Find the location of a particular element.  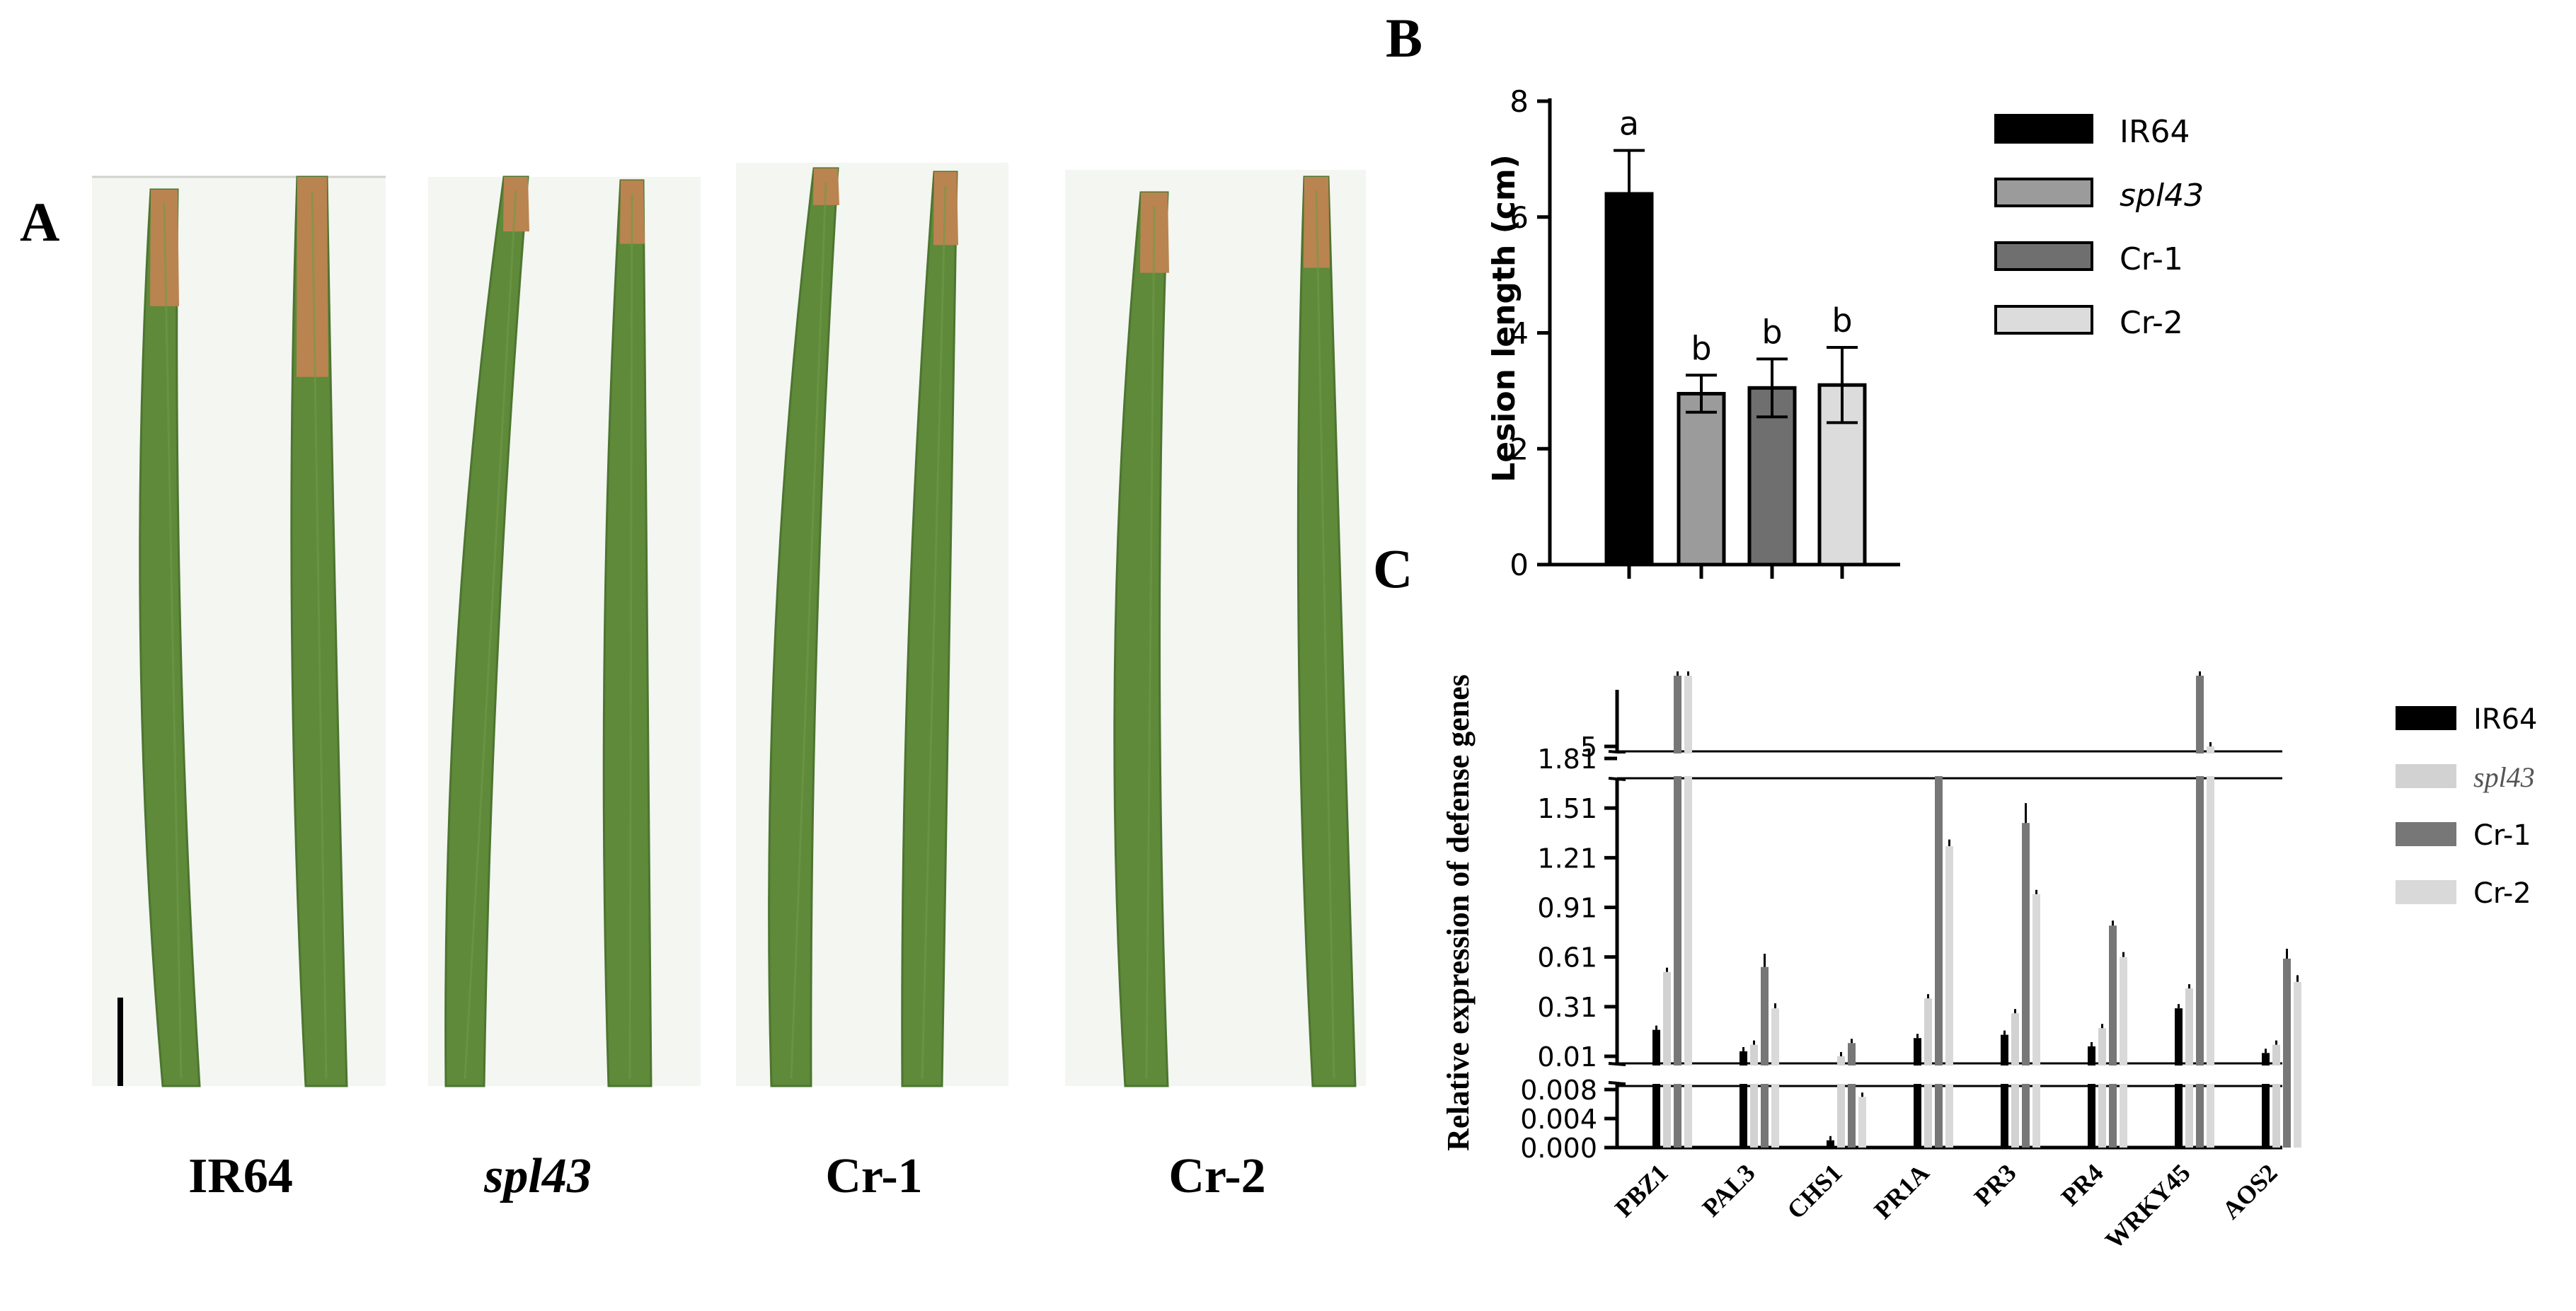

panel-c-x-tick-label: PAL3 is located at coordinates (1729, 1190).